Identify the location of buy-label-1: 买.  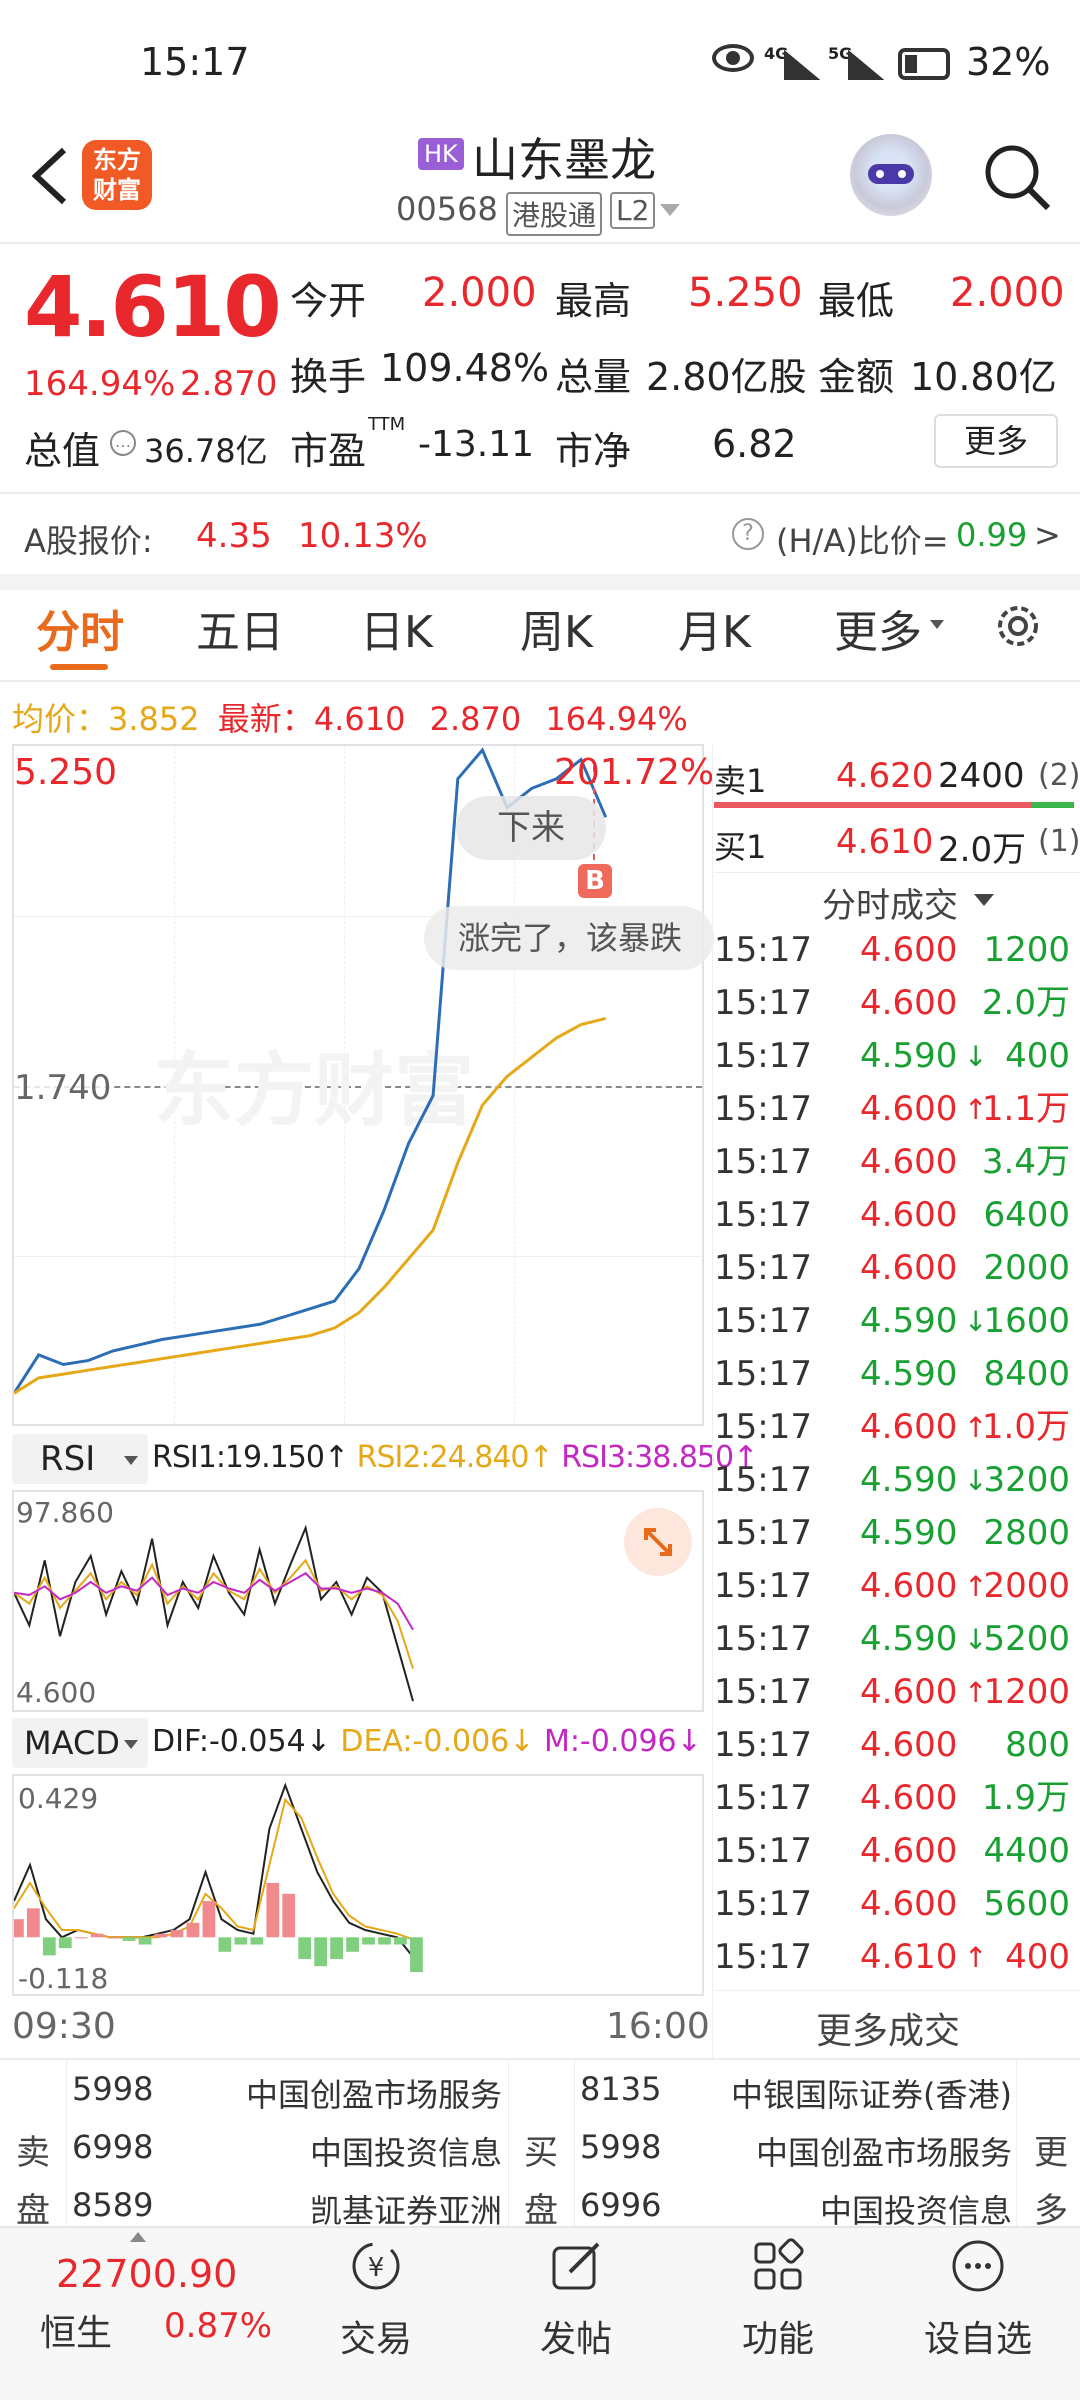
(541, 2153).